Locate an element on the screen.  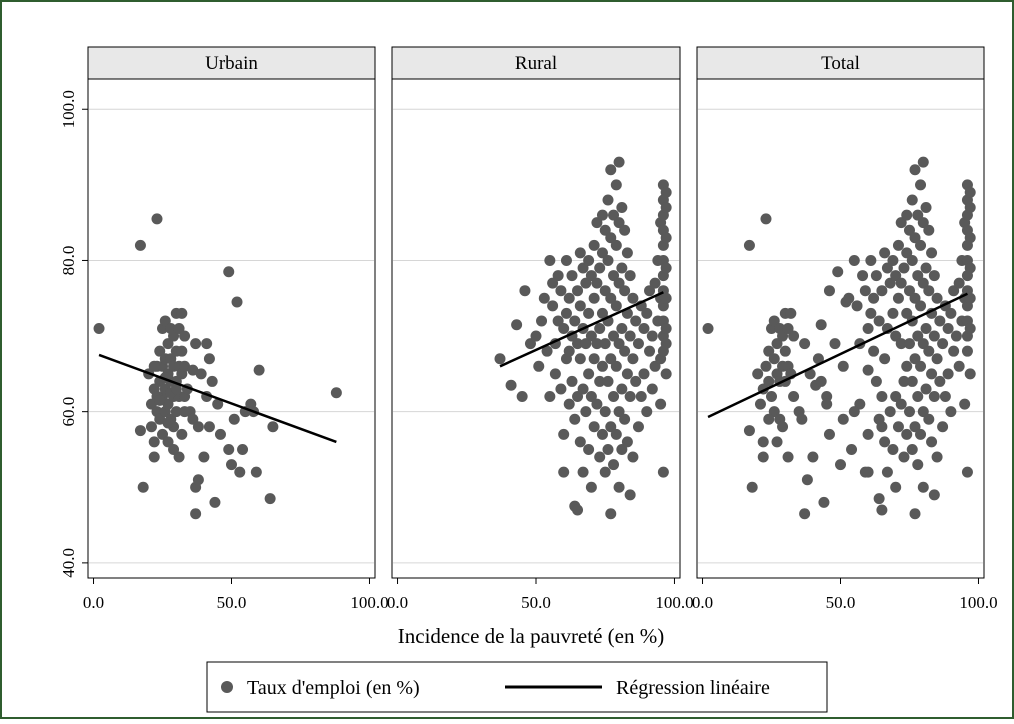
regression-line is located at coordinates (581, 329).